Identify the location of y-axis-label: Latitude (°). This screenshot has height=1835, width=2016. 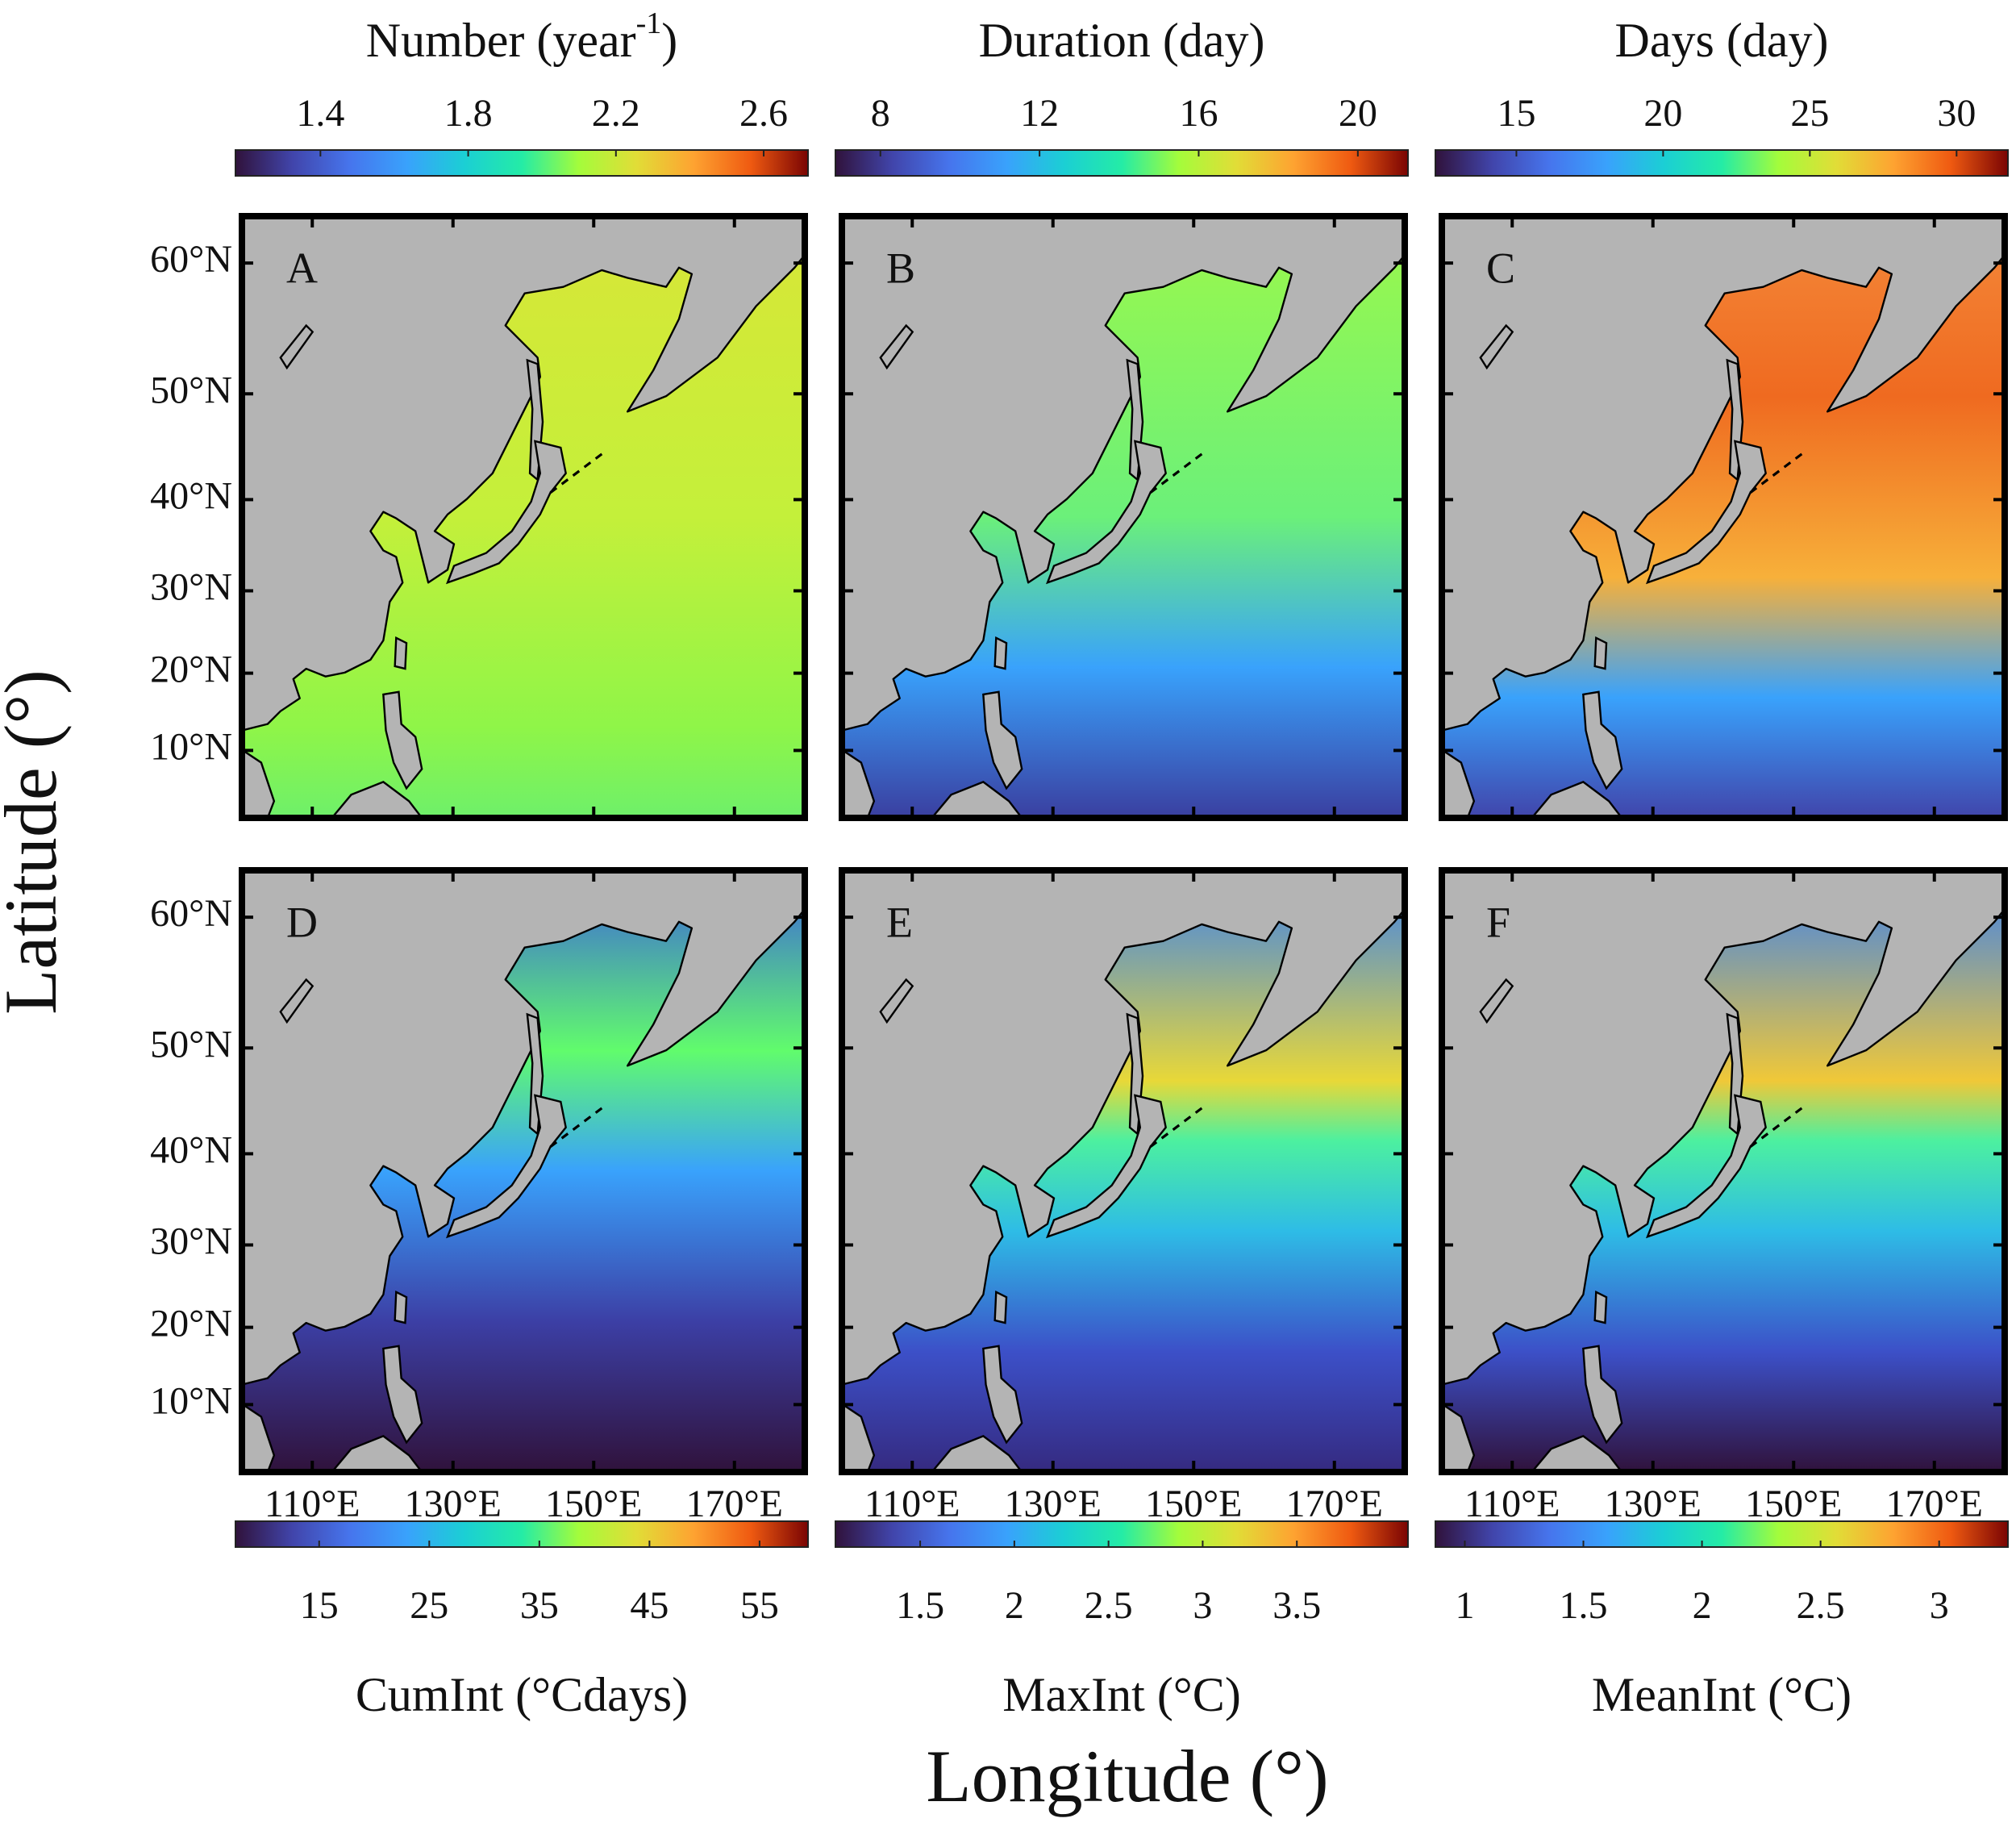
(36, 842).